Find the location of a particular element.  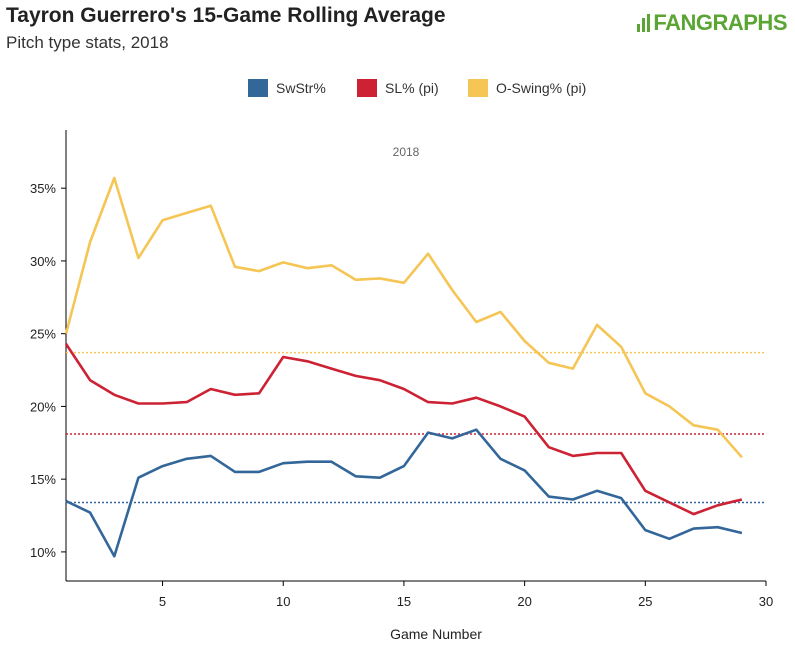

legend-swatch-sl is located at coordinates (367, 88).